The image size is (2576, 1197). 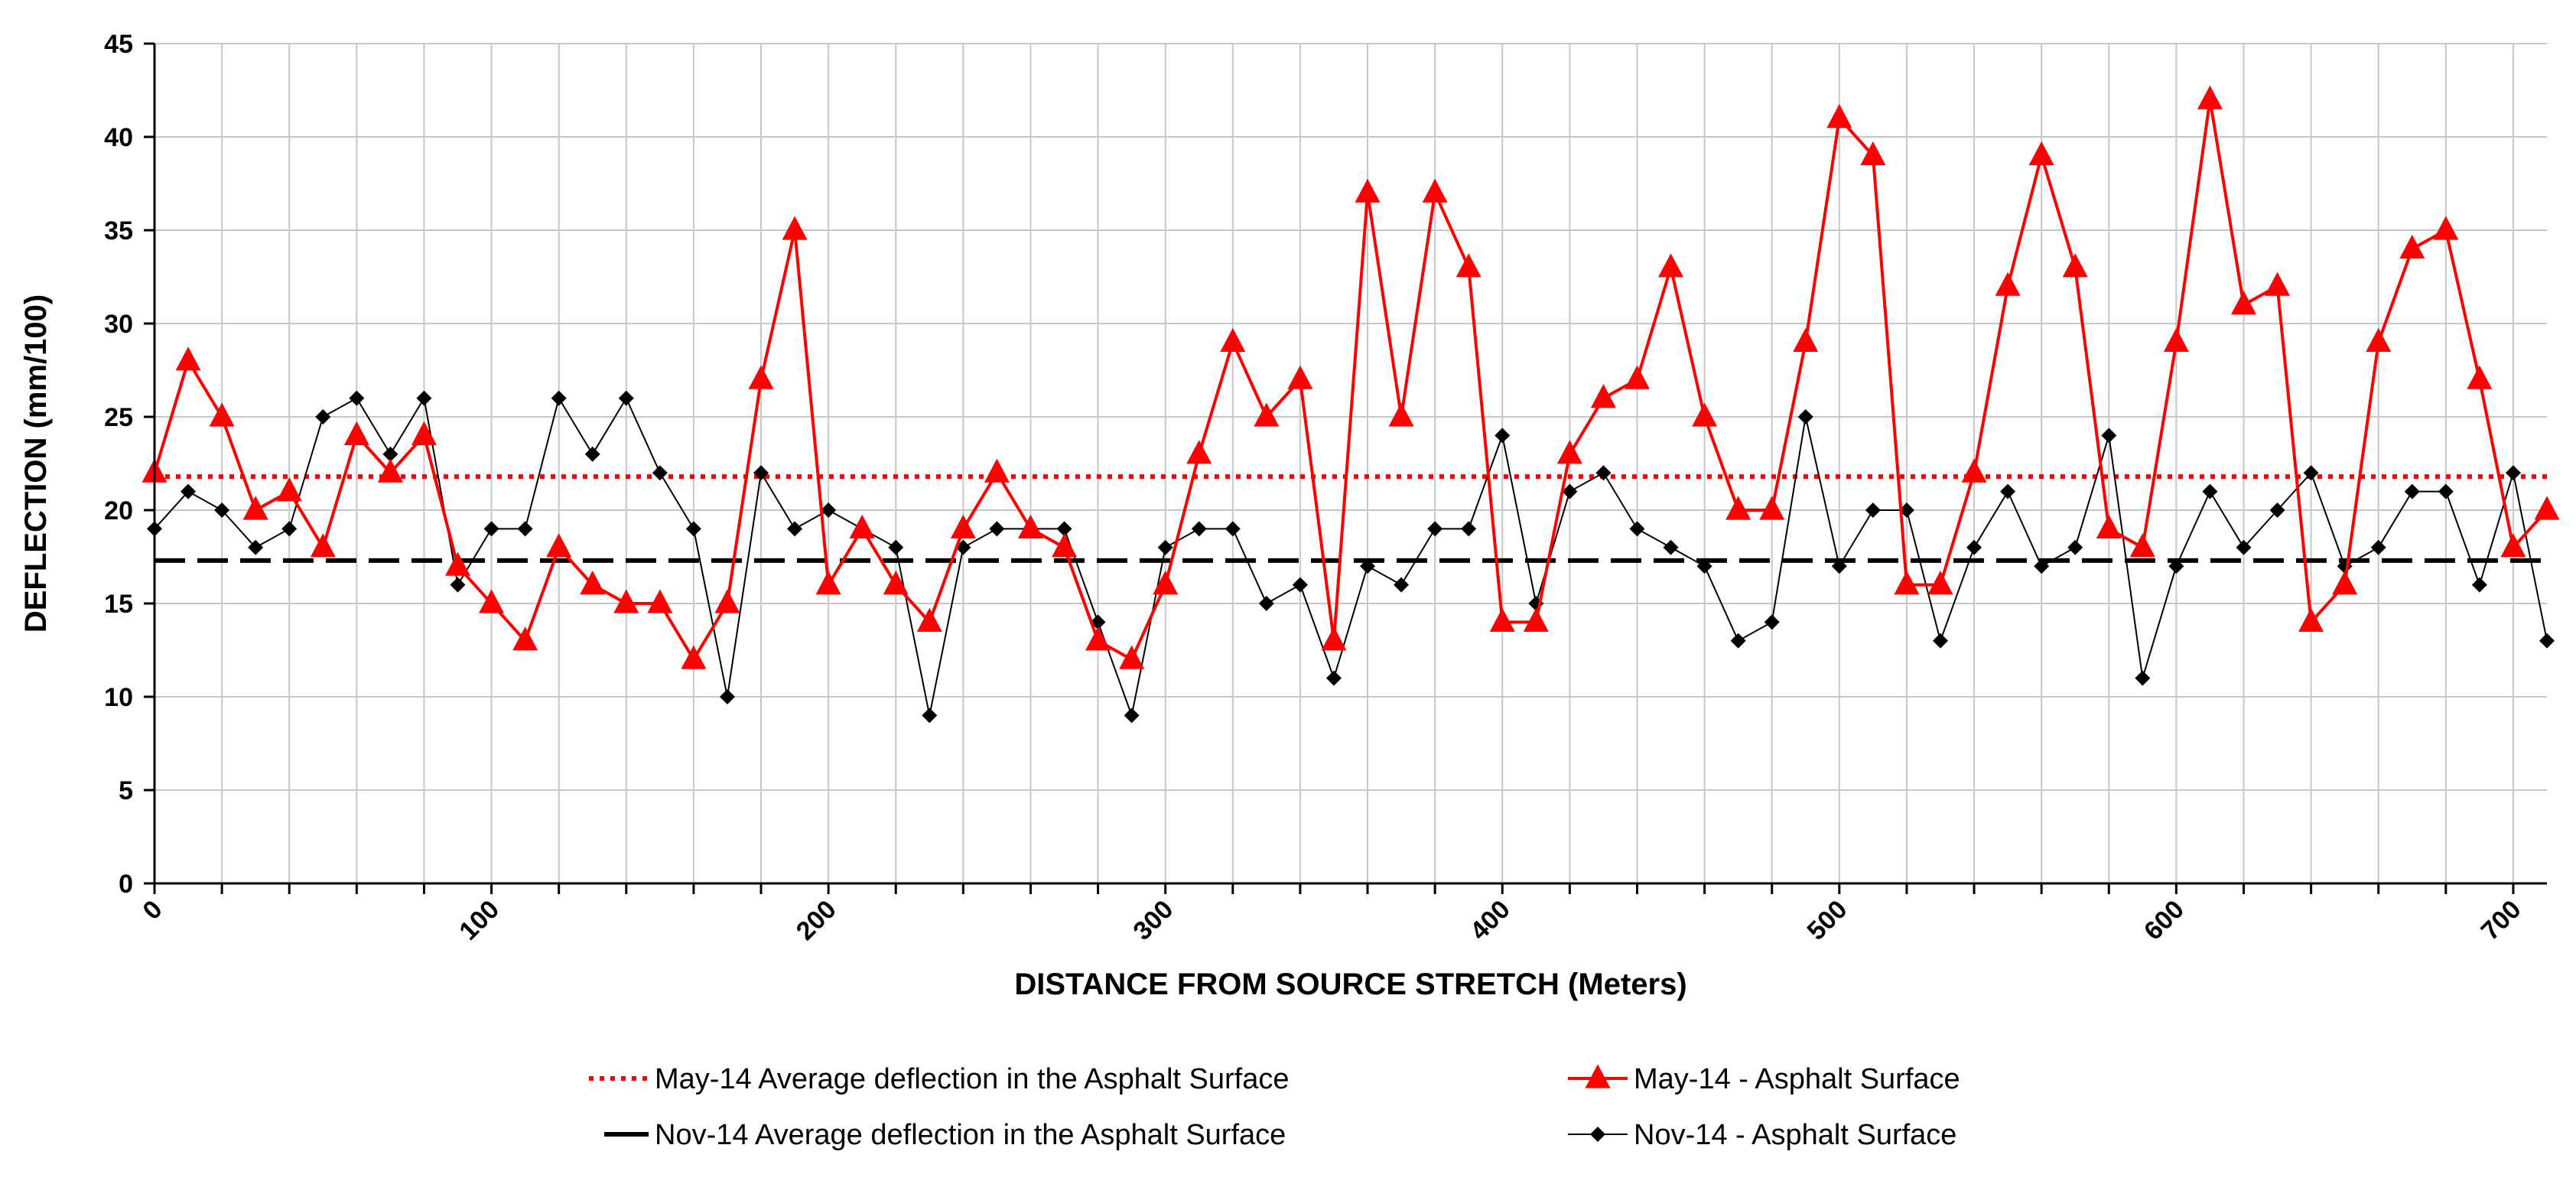 I want to click on y-tick-label: 5, so click(x=126, y=791).